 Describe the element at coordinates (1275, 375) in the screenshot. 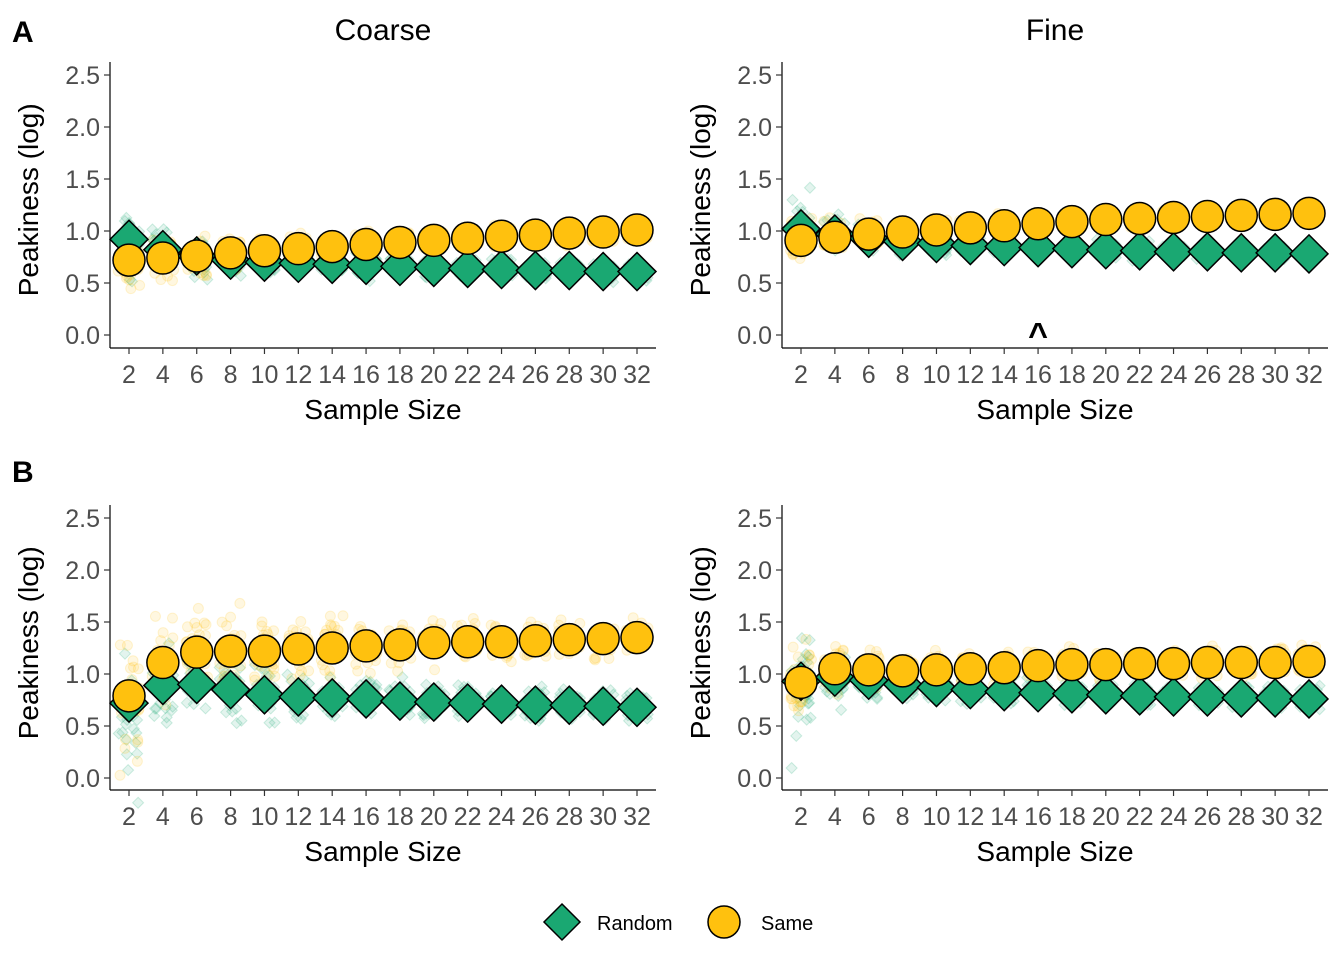

I see `x-tick-label: 30` at that location.